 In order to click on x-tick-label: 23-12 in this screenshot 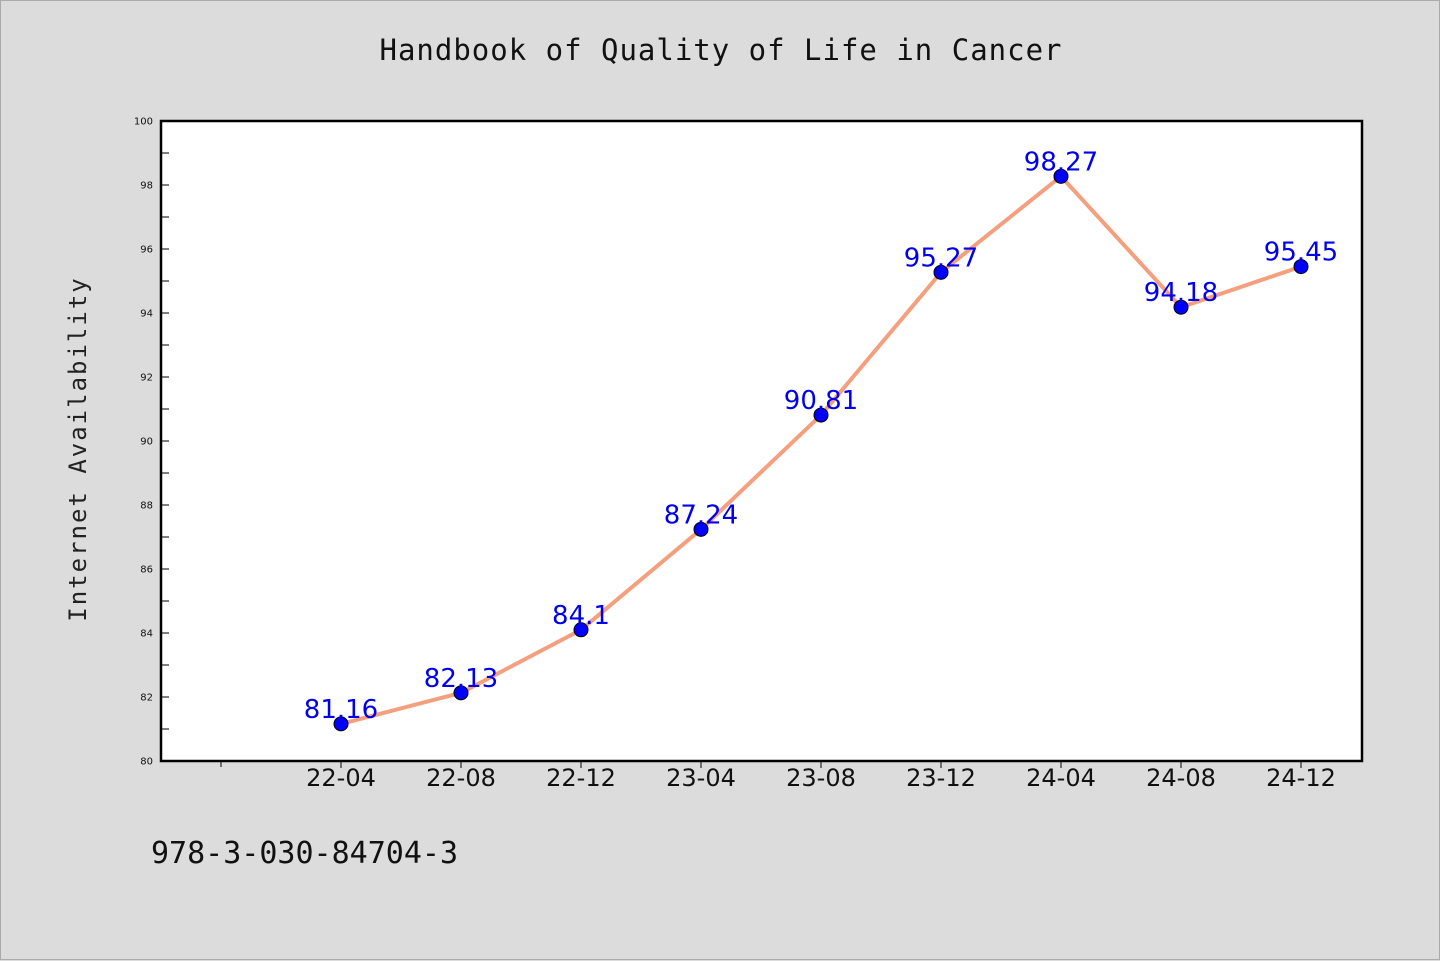, I will do `click(941, 778)`.